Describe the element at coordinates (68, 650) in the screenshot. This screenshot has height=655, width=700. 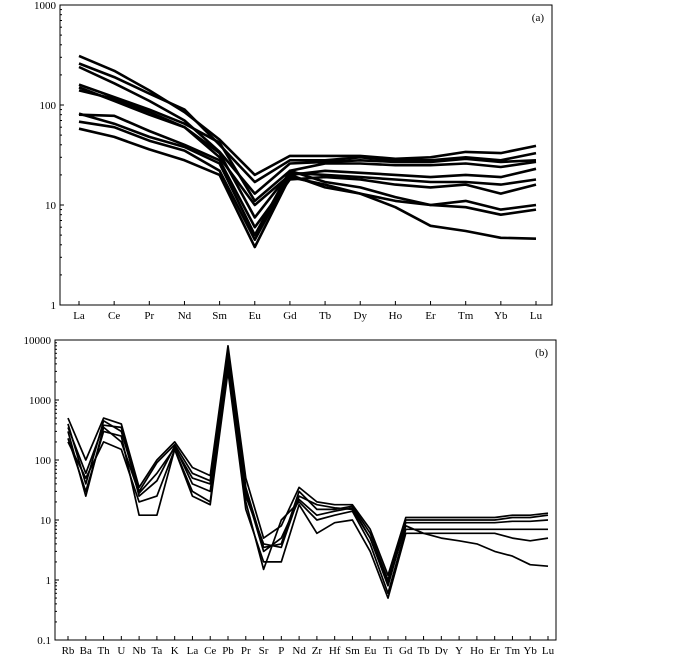
I see `x-tick-label: Rb` at that location.